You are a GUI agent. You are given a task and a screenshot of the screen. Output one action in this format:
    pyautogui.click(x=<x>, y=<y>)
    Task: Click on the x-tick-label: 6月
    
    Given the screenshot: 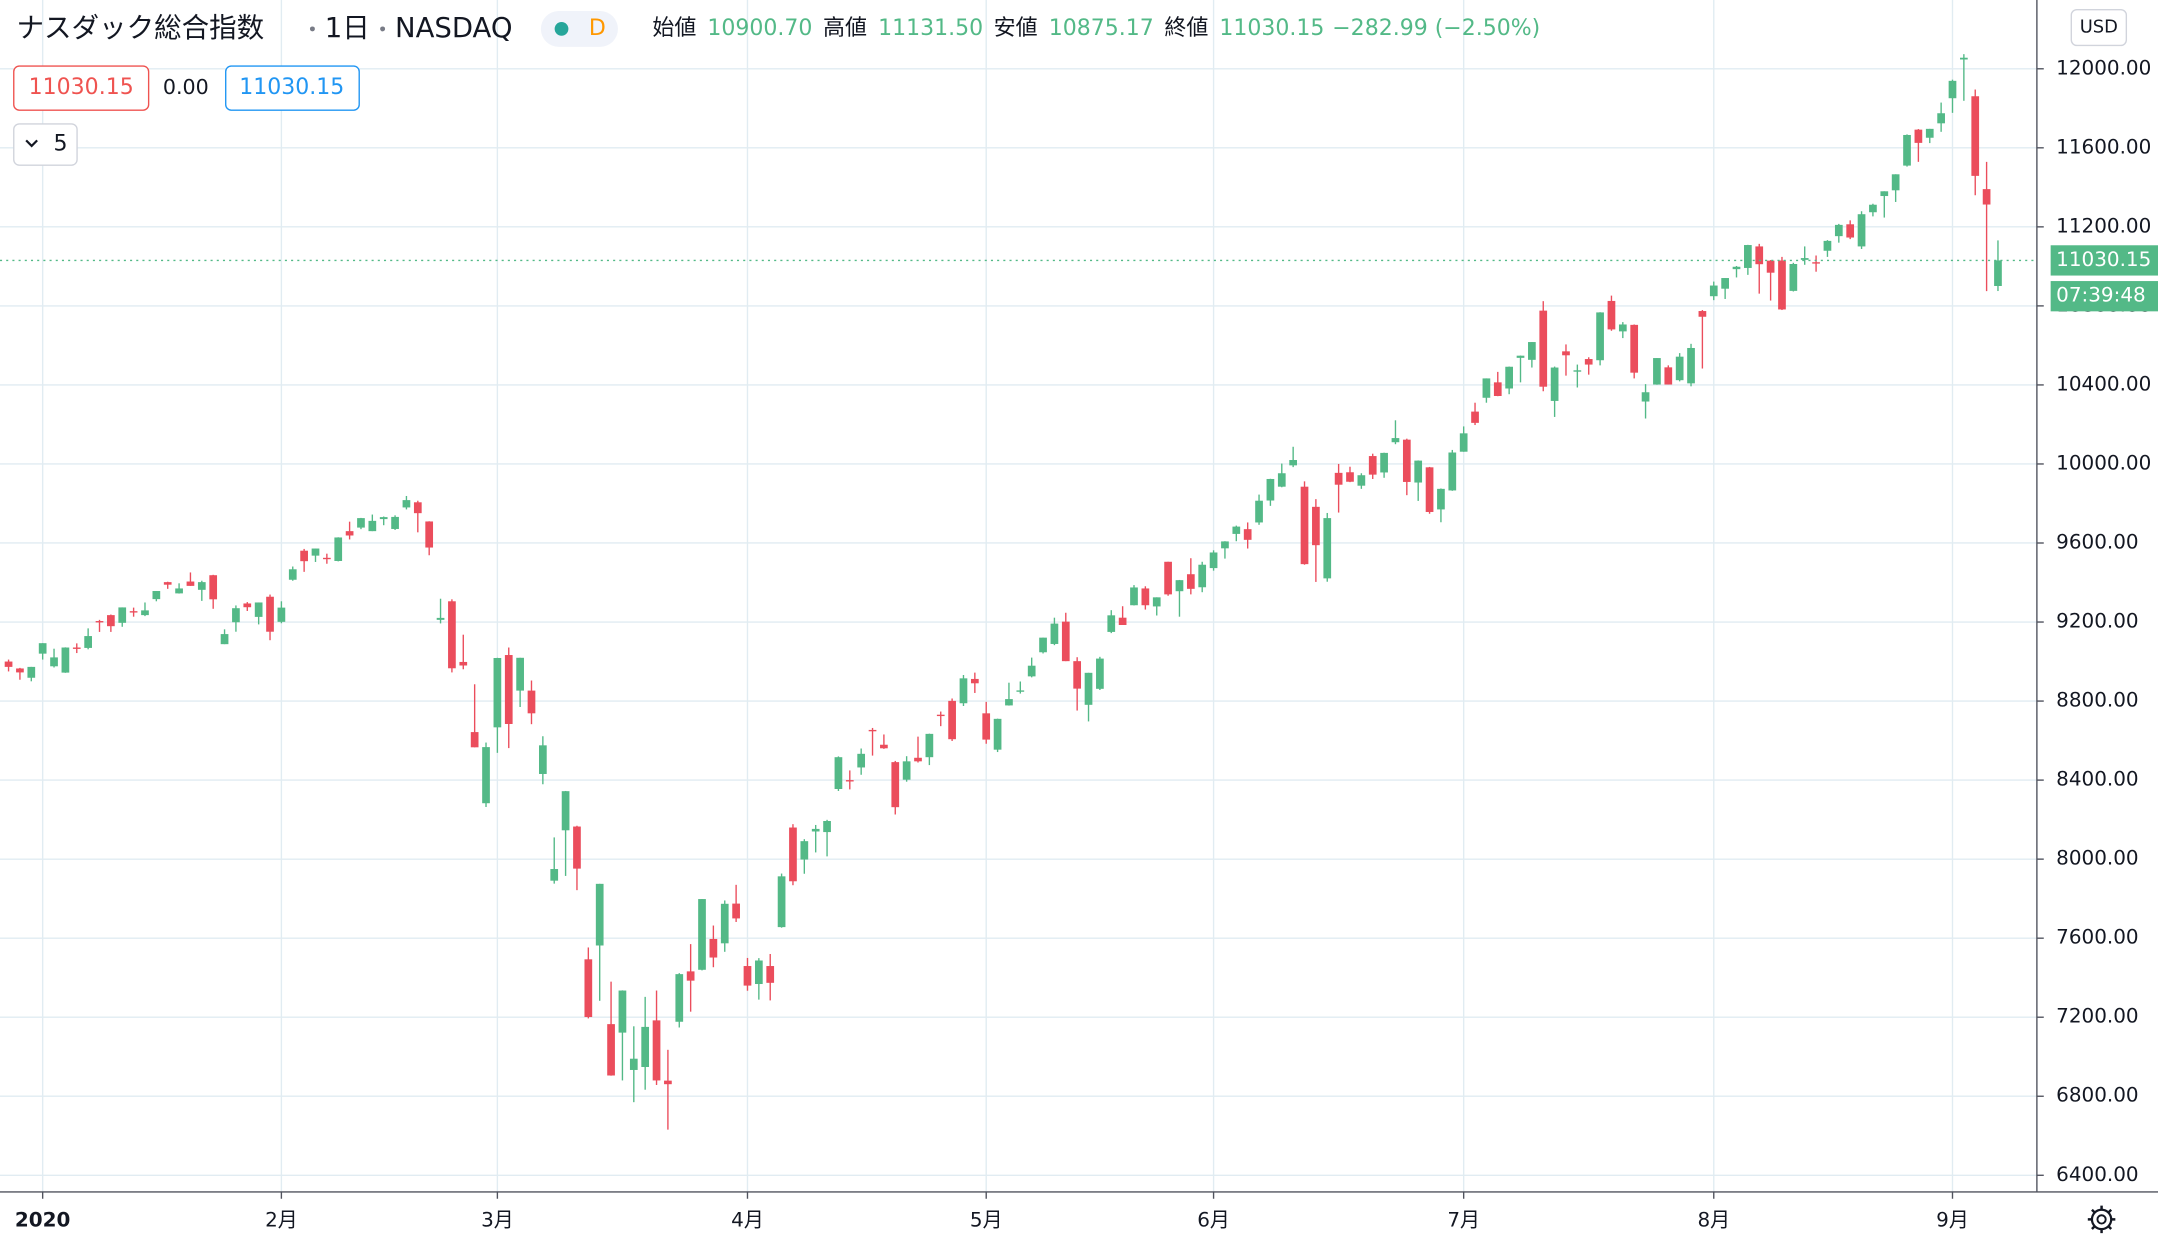 What is the action you would take?
    pyautogui.click(x=1213, y=1219)
    